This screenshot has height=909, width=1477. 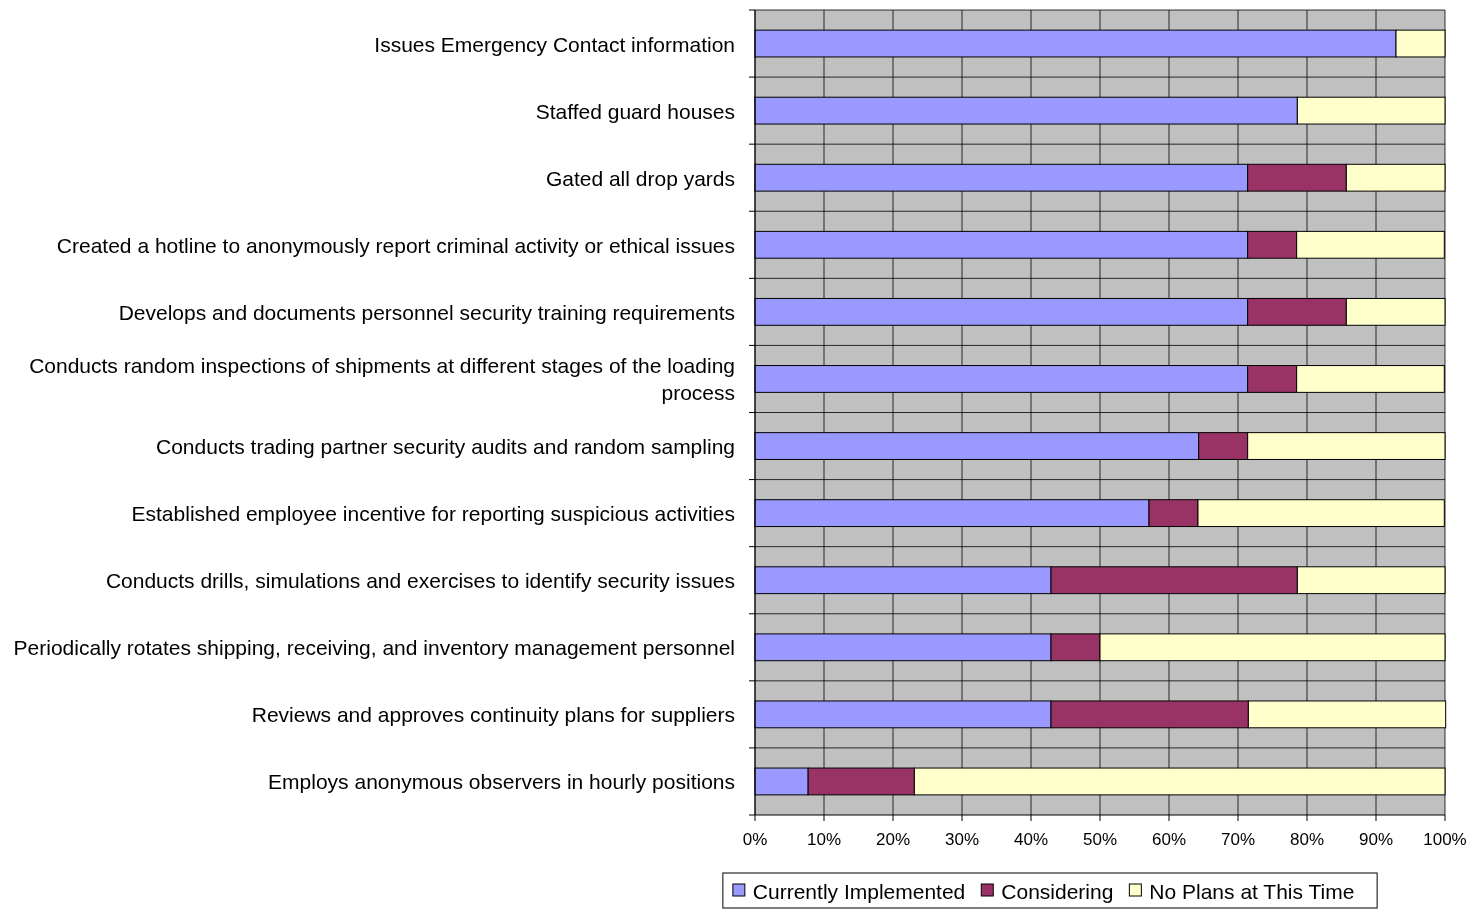 I want to click on legend-label: Currently Implemented, so click(x=859, y=891).